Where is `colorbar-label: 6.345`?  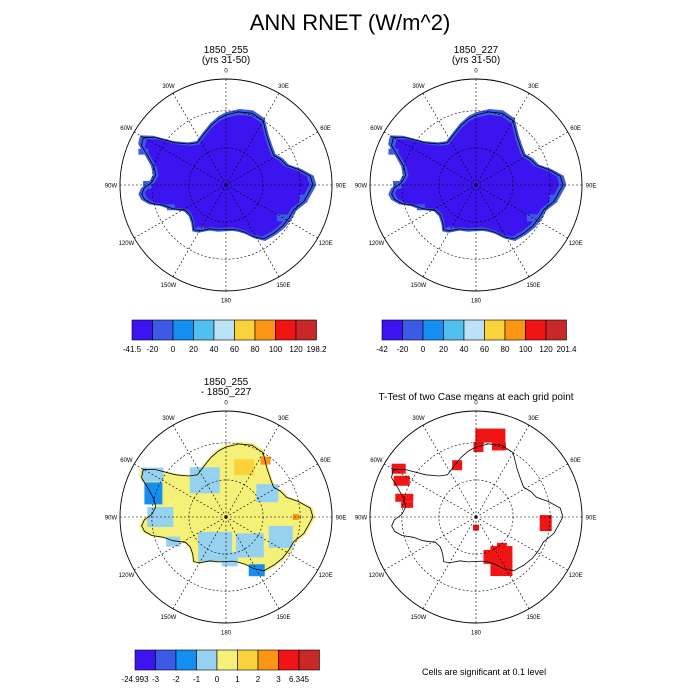 colorbar-label: 6.345 is located at coordinates (299, 679).